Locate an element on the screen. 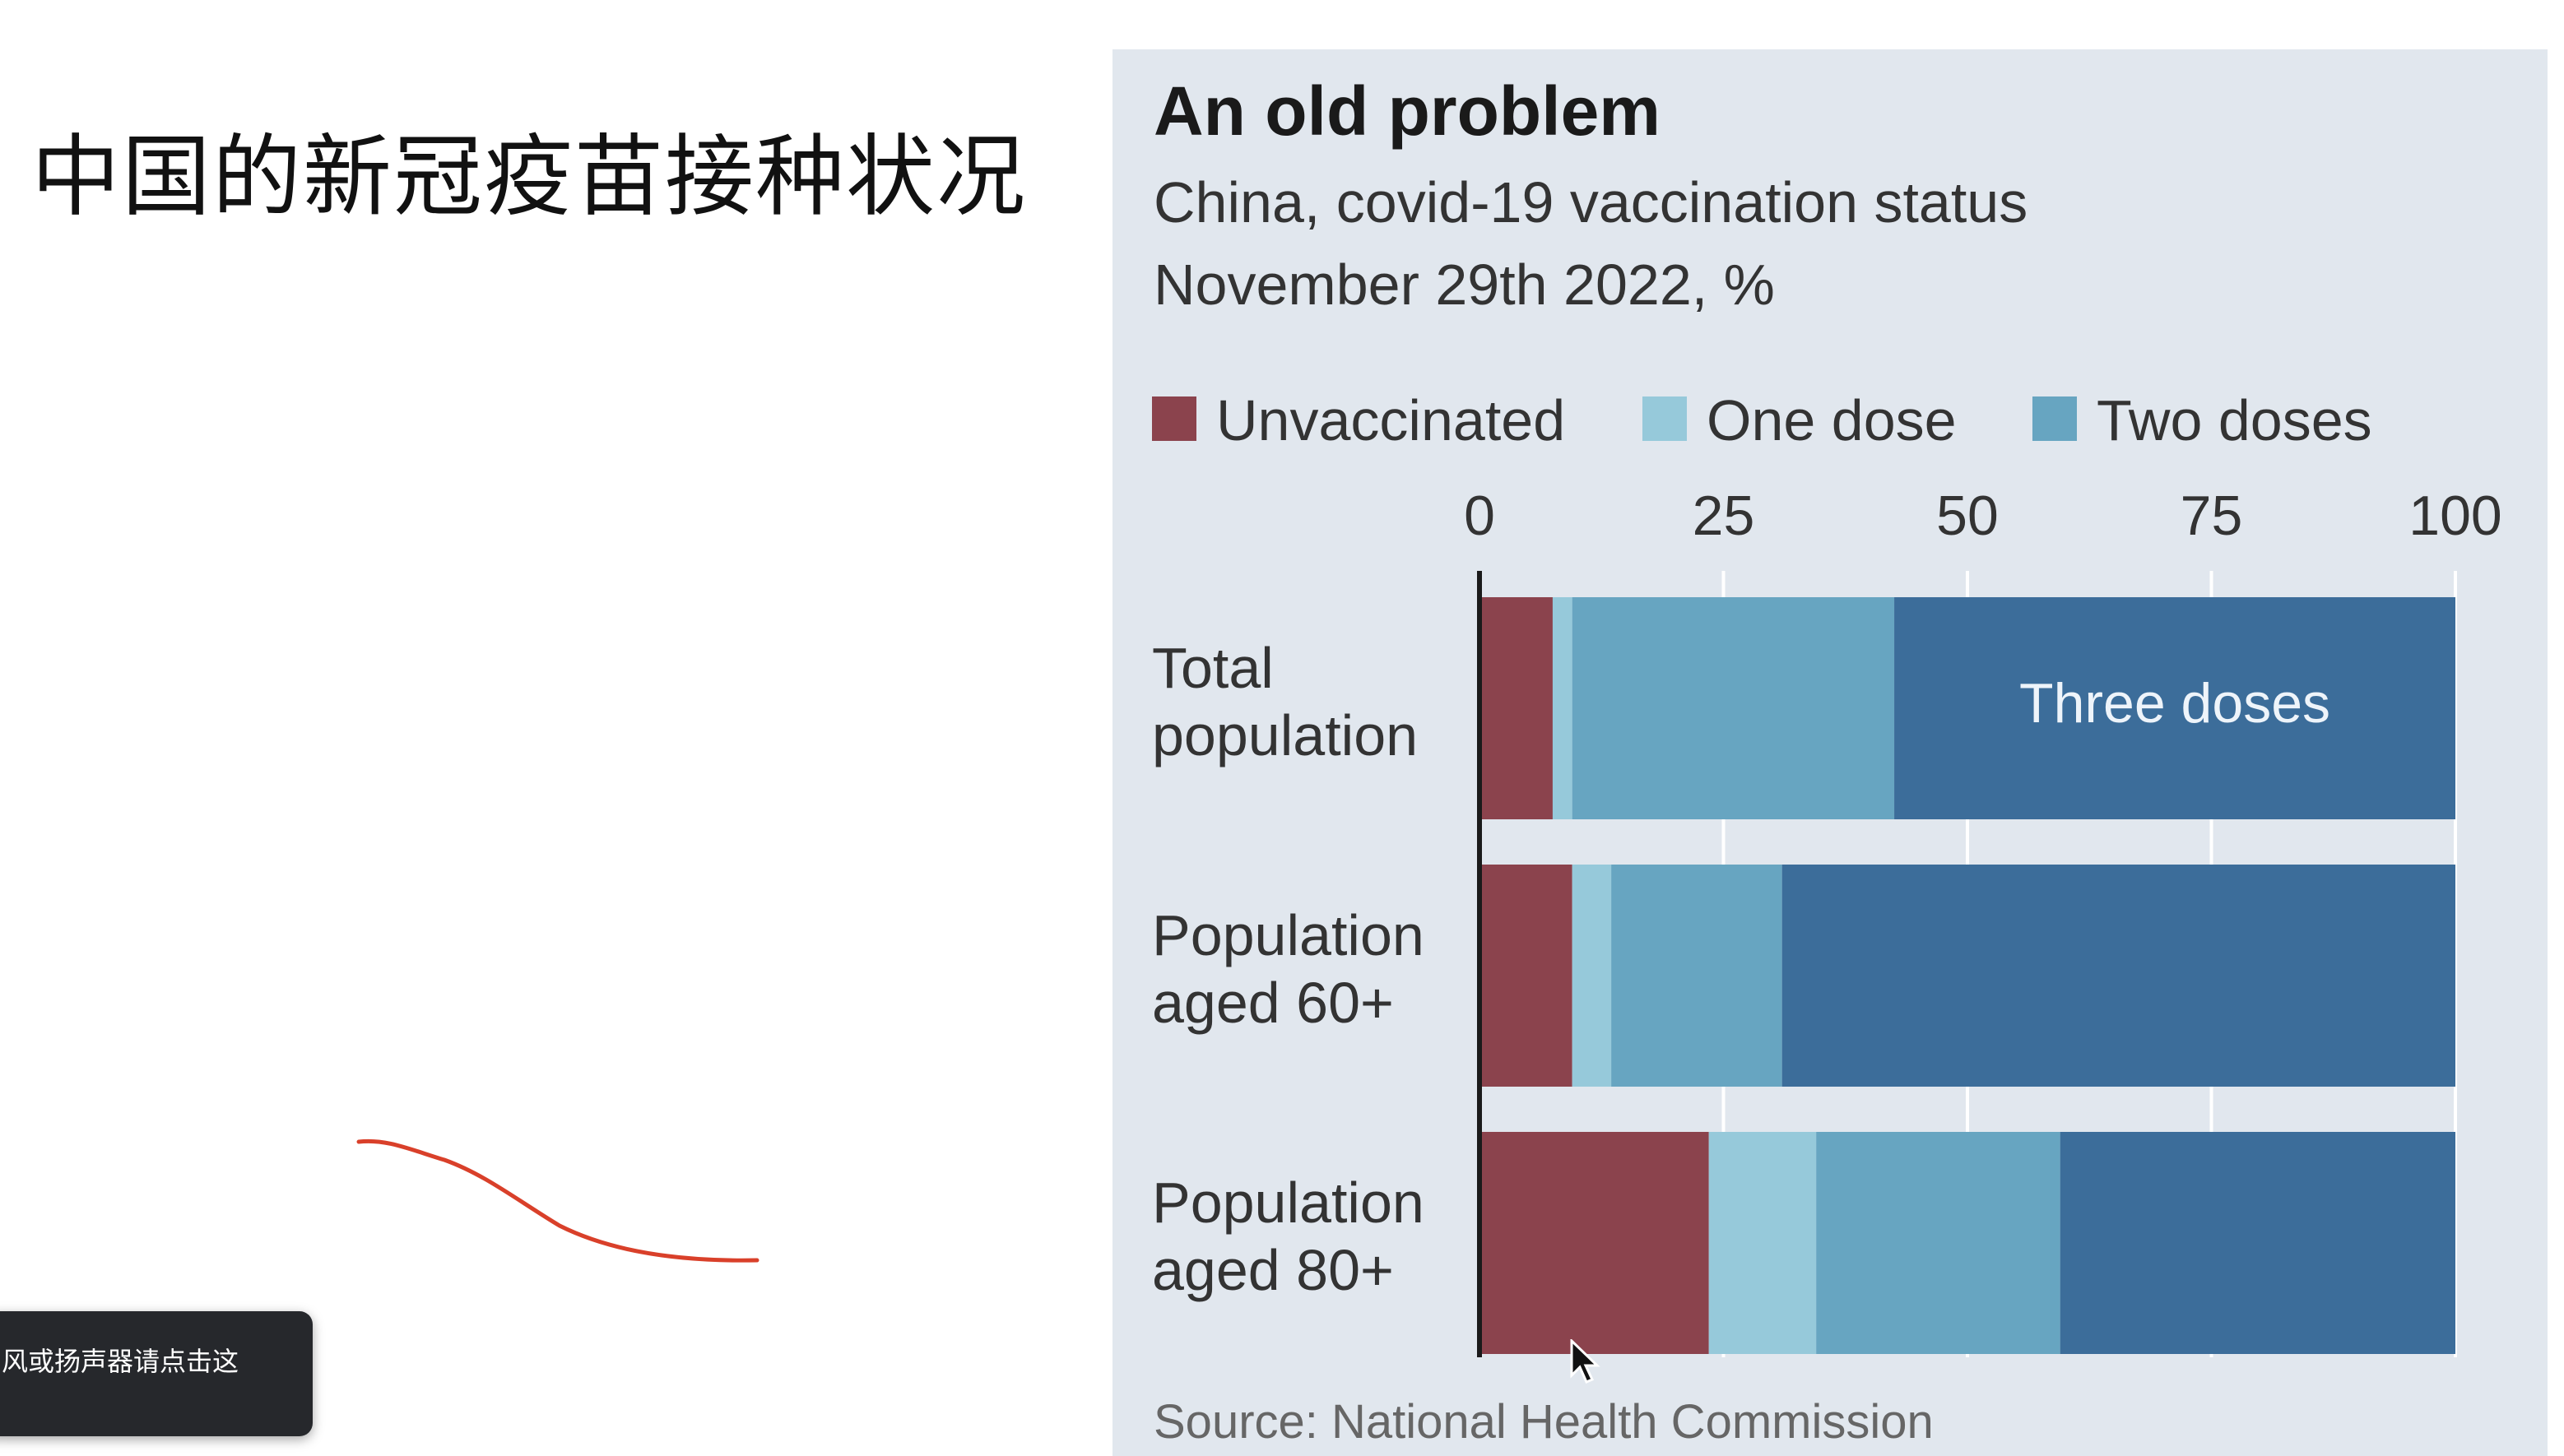  toast-text: 风或扬声器请点击这 is located at coordinates (120, 1361).